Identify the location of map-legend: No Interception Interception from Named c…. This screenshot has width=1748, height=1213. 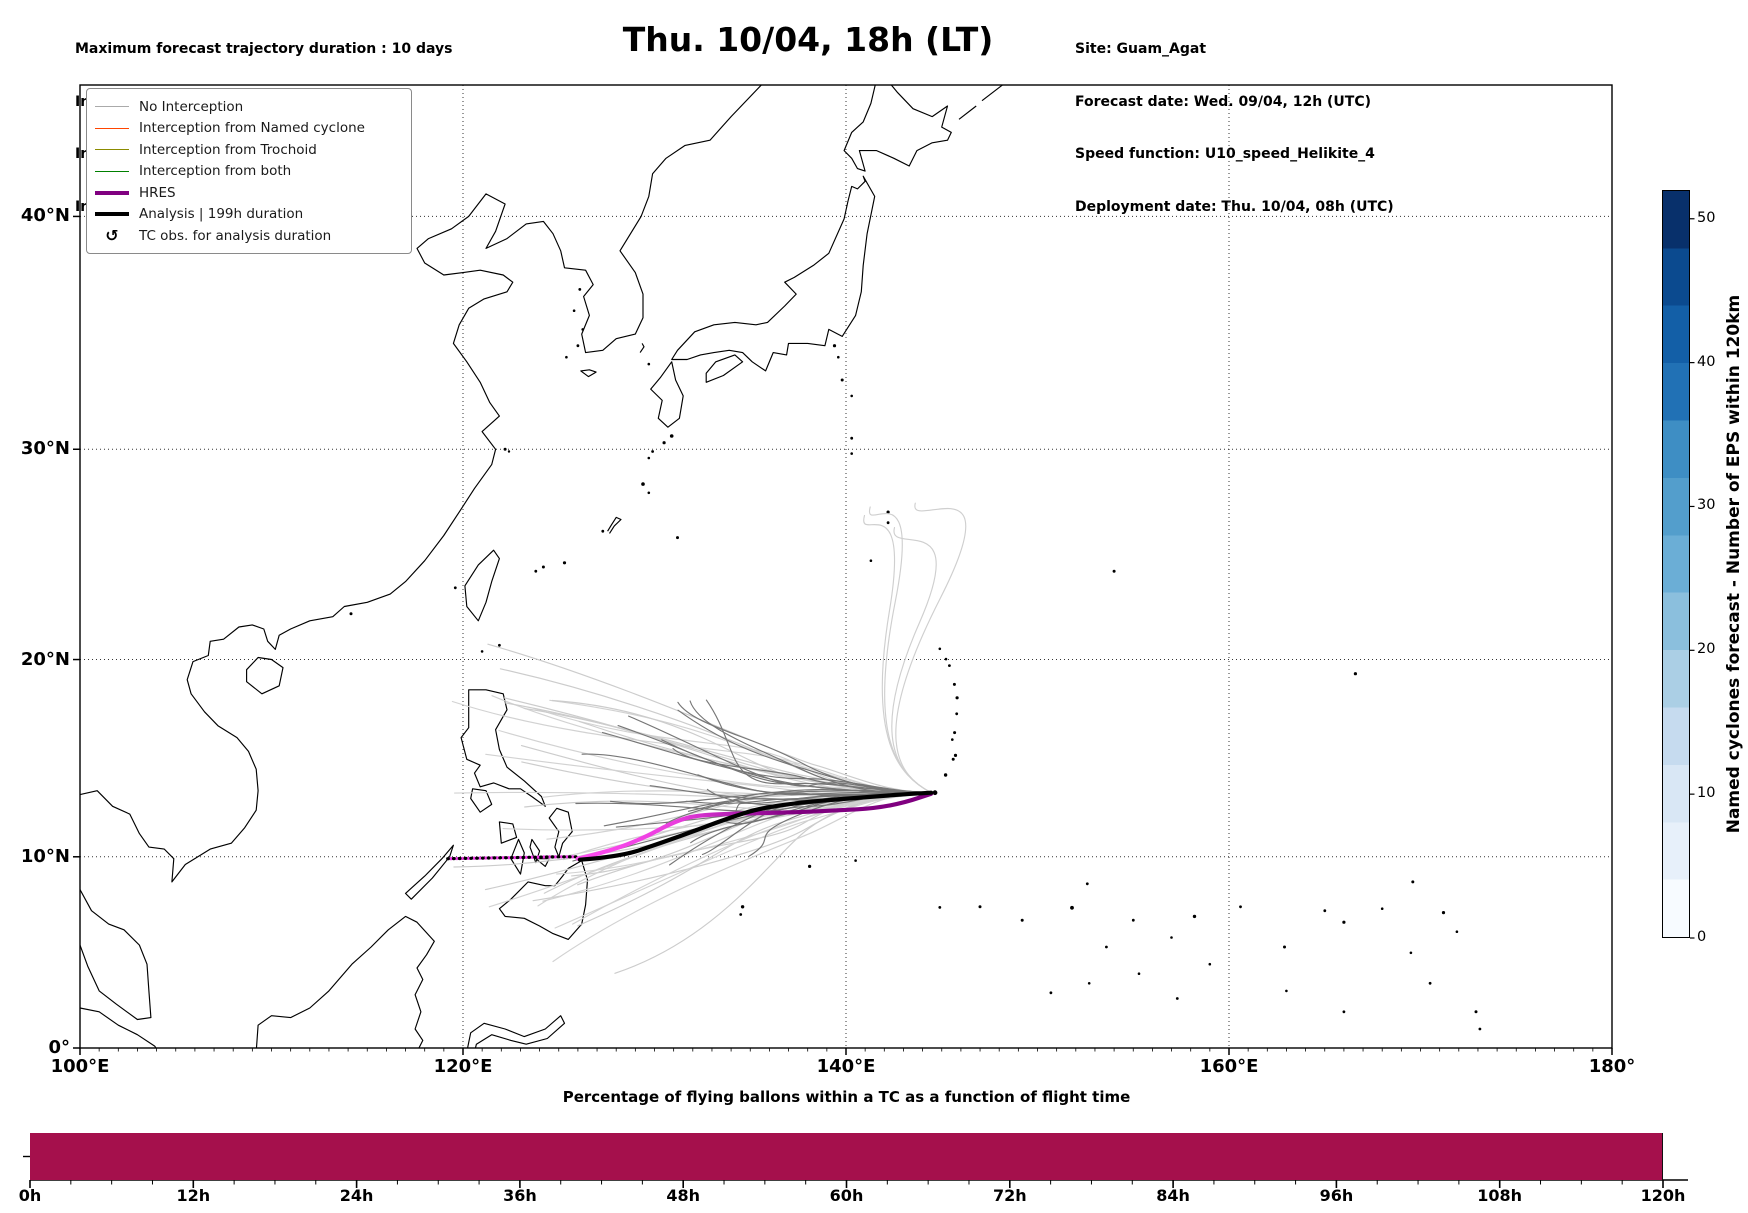
(249, 171).